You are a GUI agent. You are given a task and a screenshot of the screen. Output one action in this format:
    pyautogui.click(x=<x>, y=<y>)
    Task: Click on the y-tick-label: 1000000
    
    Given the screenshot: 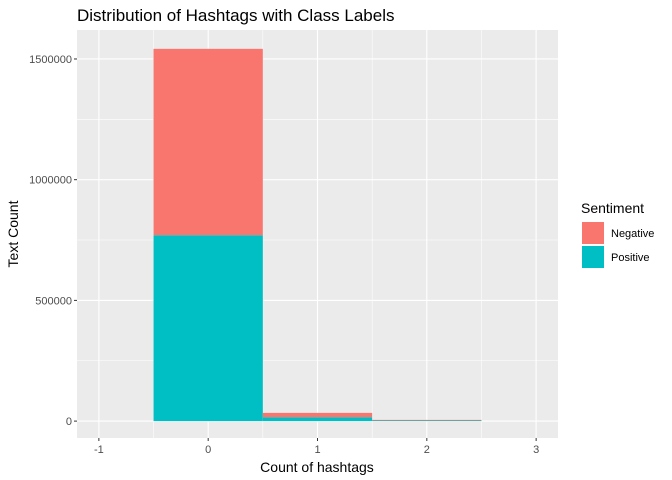 What is the action you would take?
    pyautogui.click(x=50, y=181)
    